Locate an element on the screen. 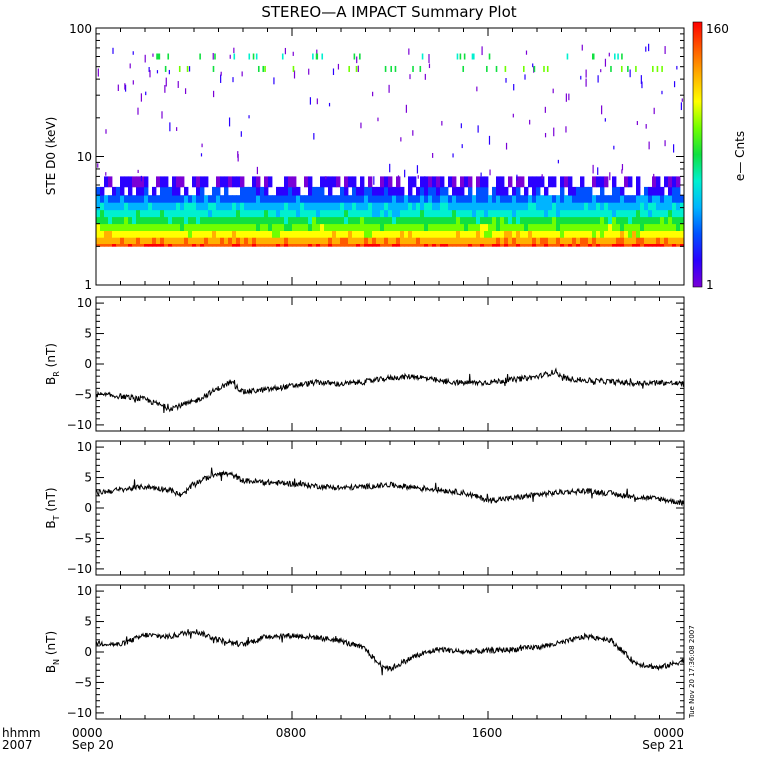  panel-ytick-label: 0 is located at coordinates (88, 508).